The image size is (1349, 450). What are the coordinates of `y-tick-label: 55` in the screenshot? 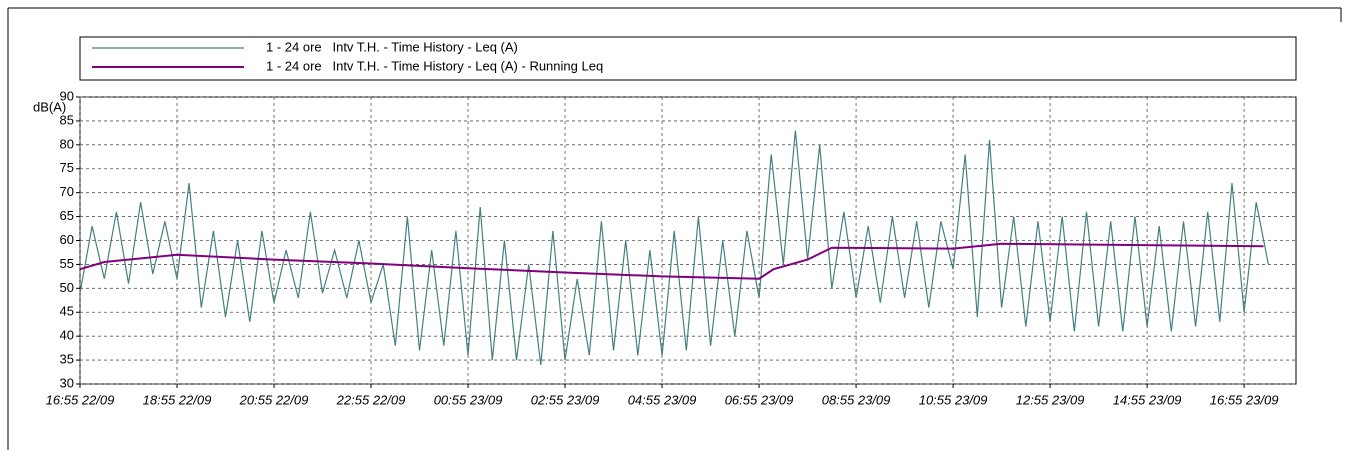 It's located at (67, 263).